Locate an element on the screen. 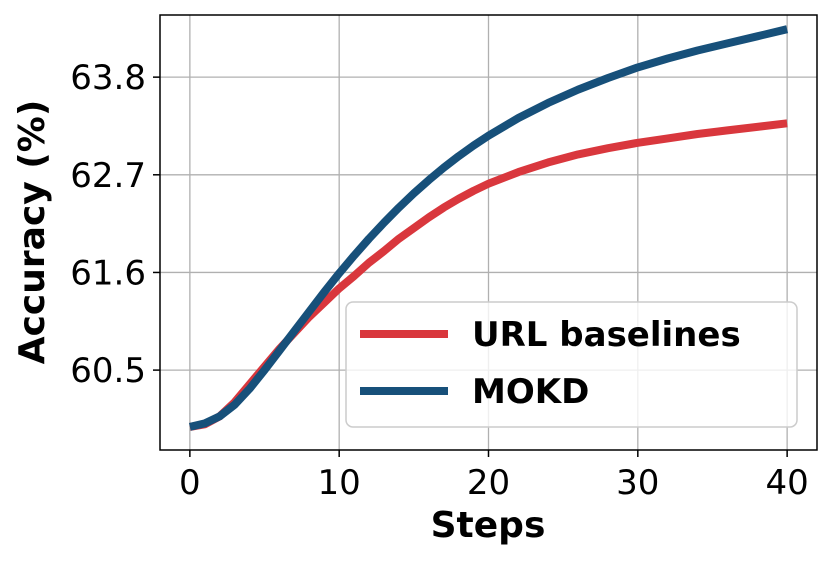 This screenshot has height=564, width=831. x-axis-title: Steps is located at coordinates (488, 525).